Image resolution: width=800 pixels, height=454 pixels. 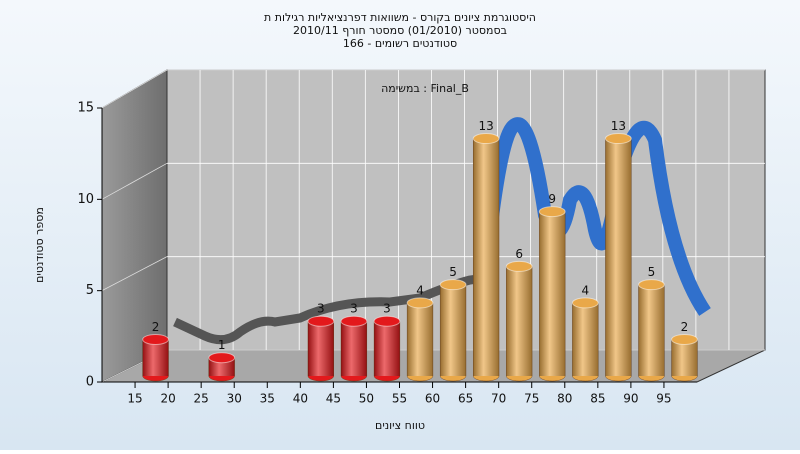 I want to click on x-tick-label: 35, so click(x=267, y=399).